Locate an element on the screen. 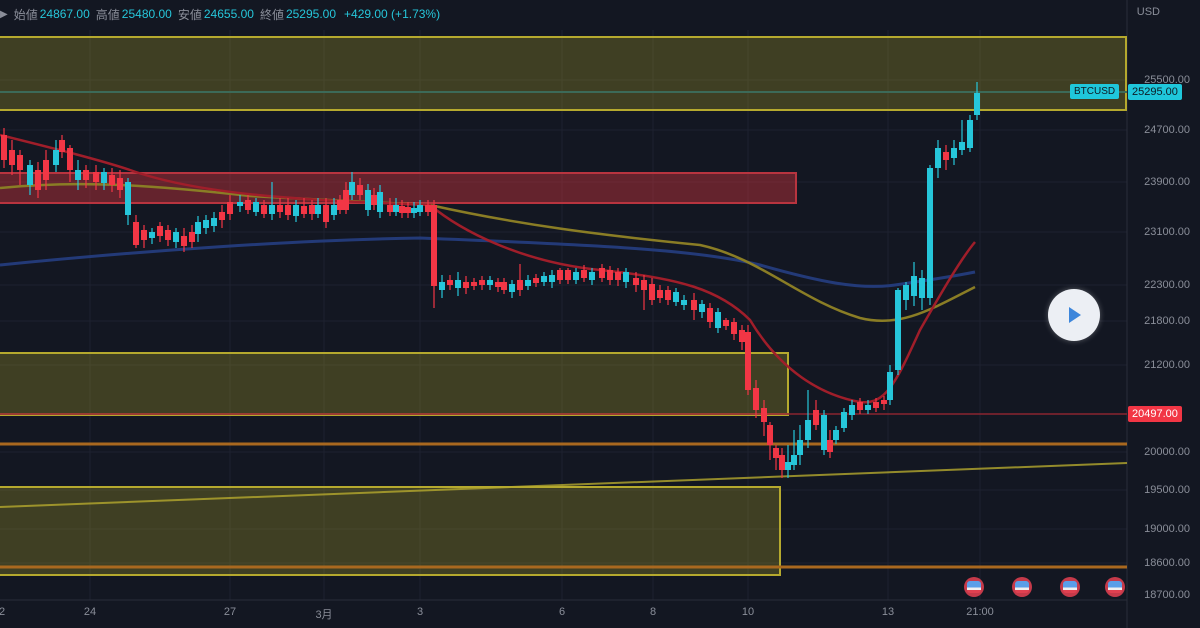 This screenshot has width=1200, height=628. x-tick-label: 21:00 is located at coordinates (980, 612).